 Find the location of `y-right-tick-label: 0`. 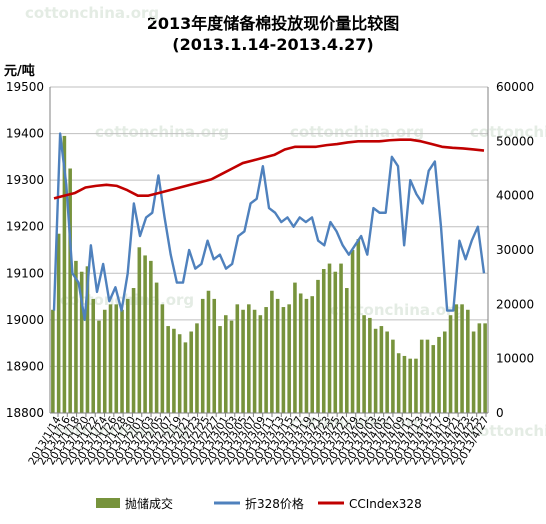

y-right-tick-label: 0 is located at coordinates (500, 413).